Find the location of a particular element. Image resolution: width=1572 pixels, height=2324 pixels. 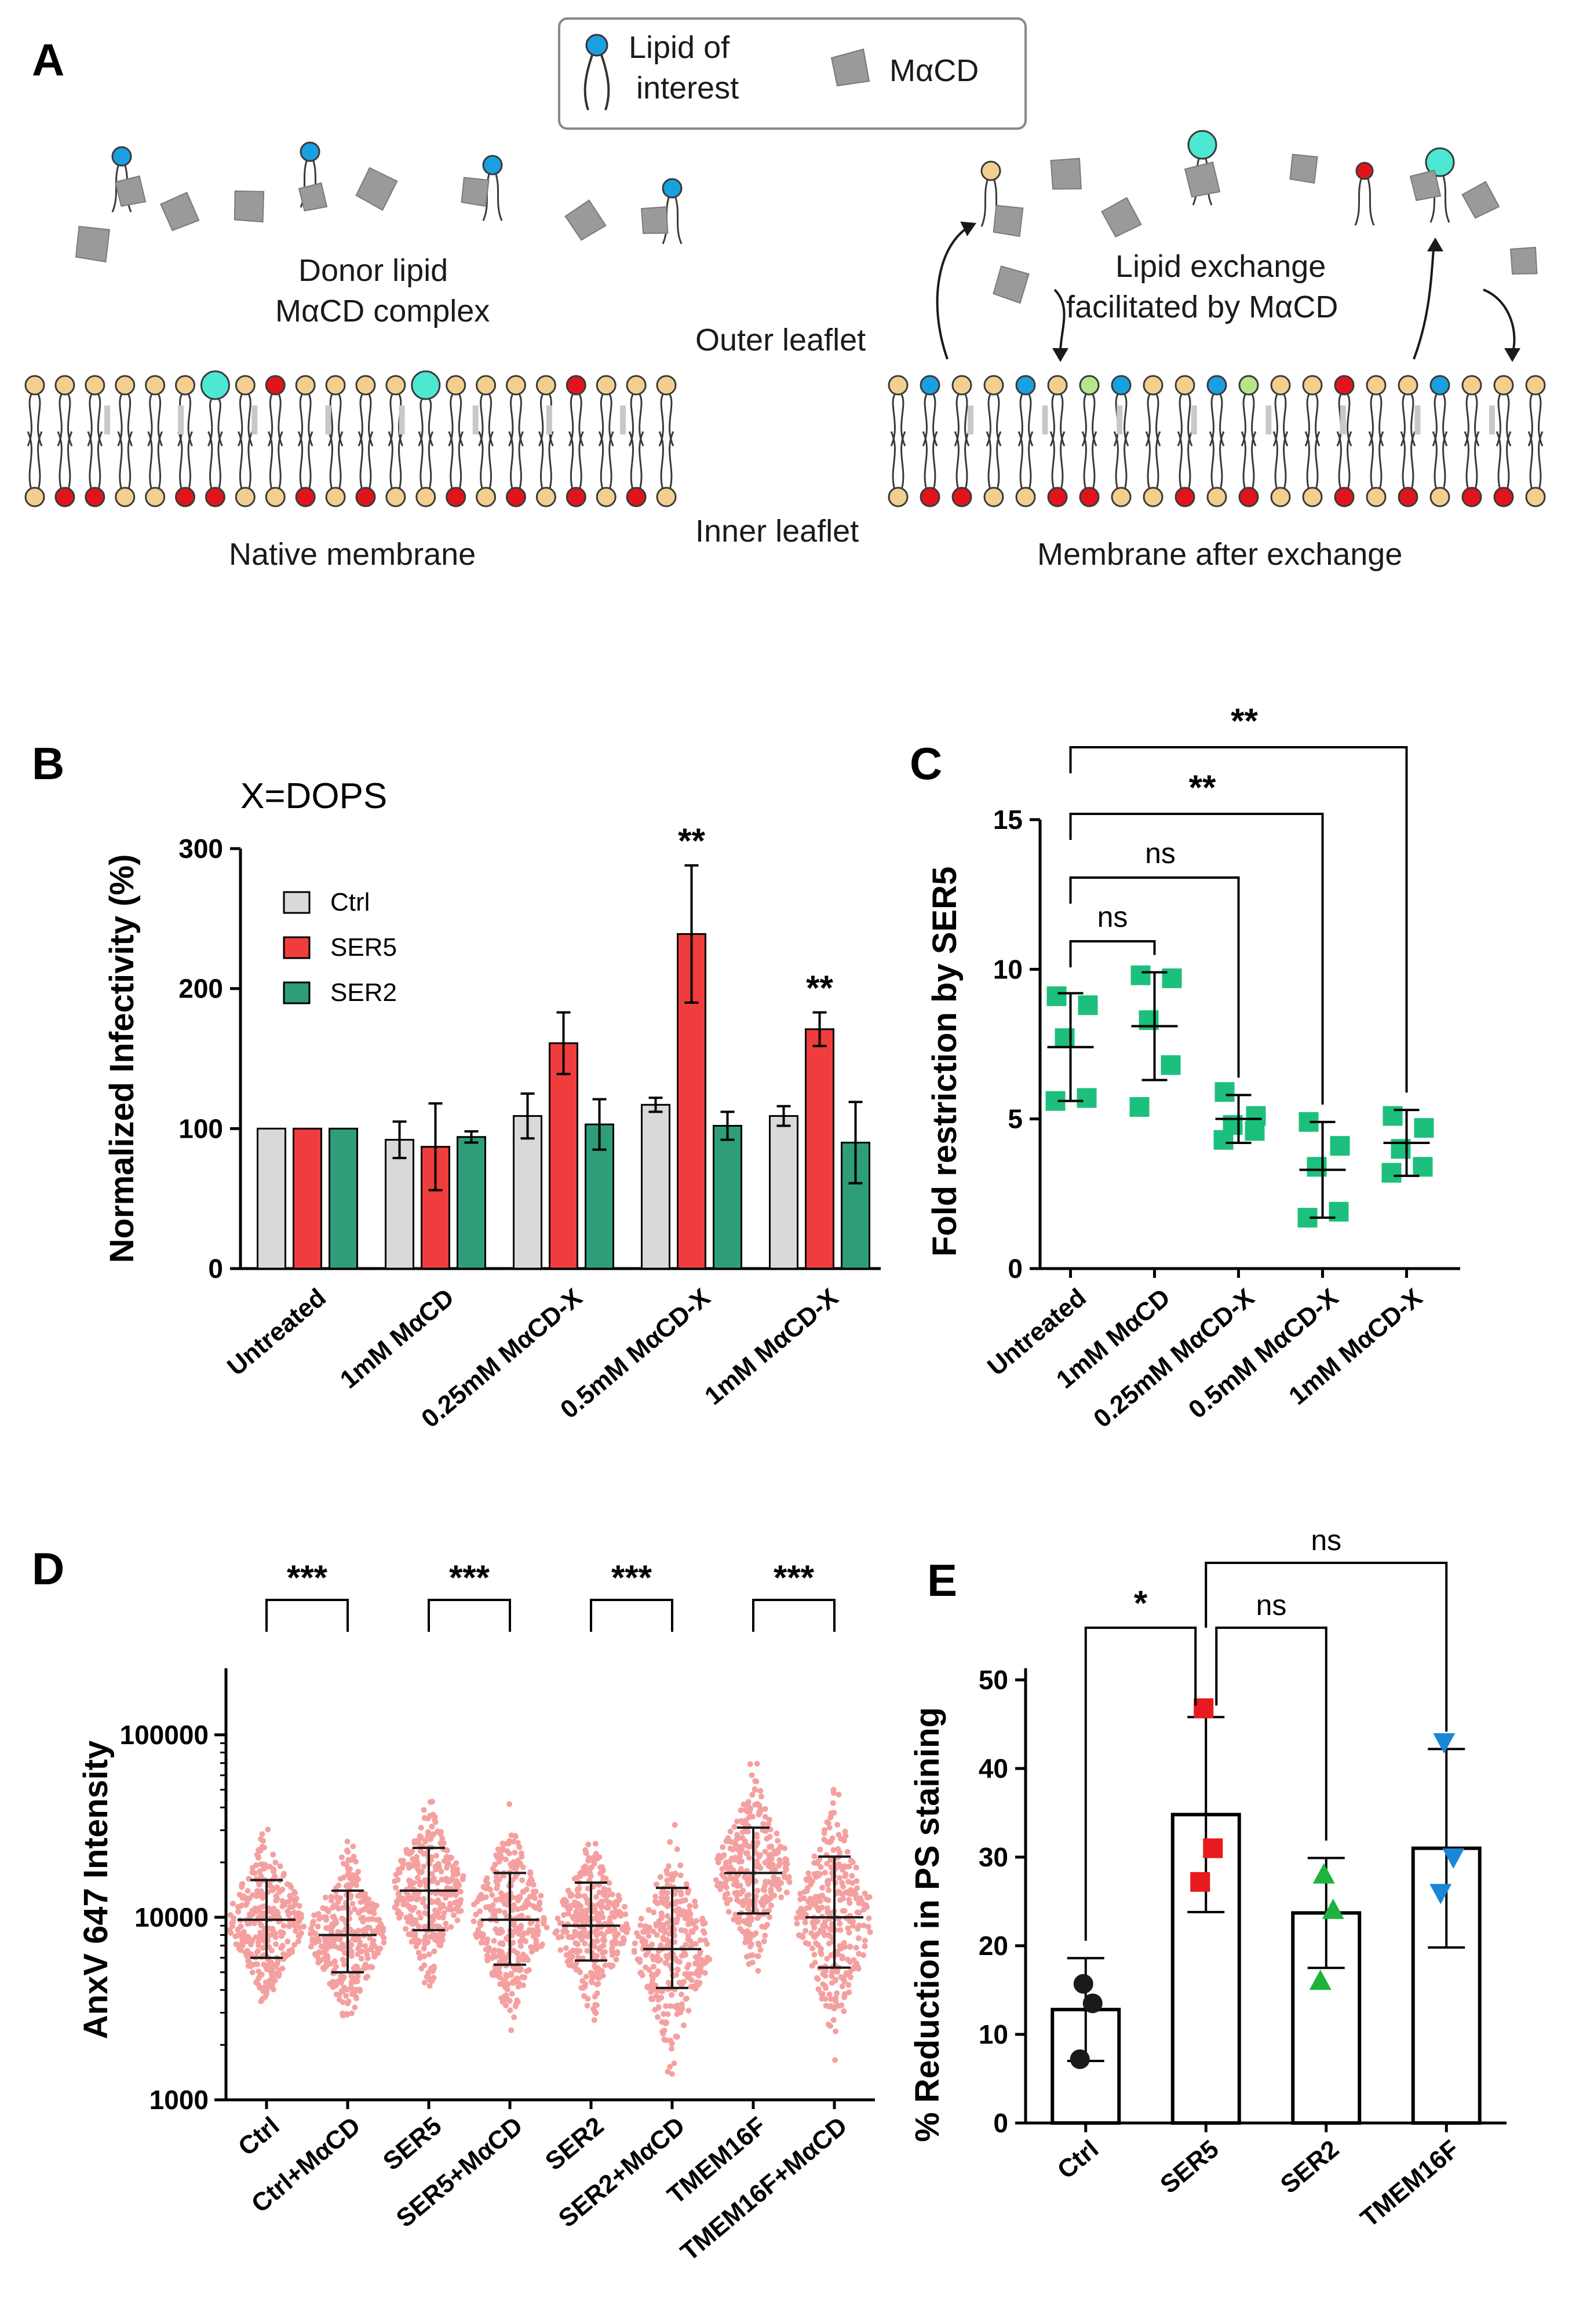

lipid is located at coordinates (672, 211).